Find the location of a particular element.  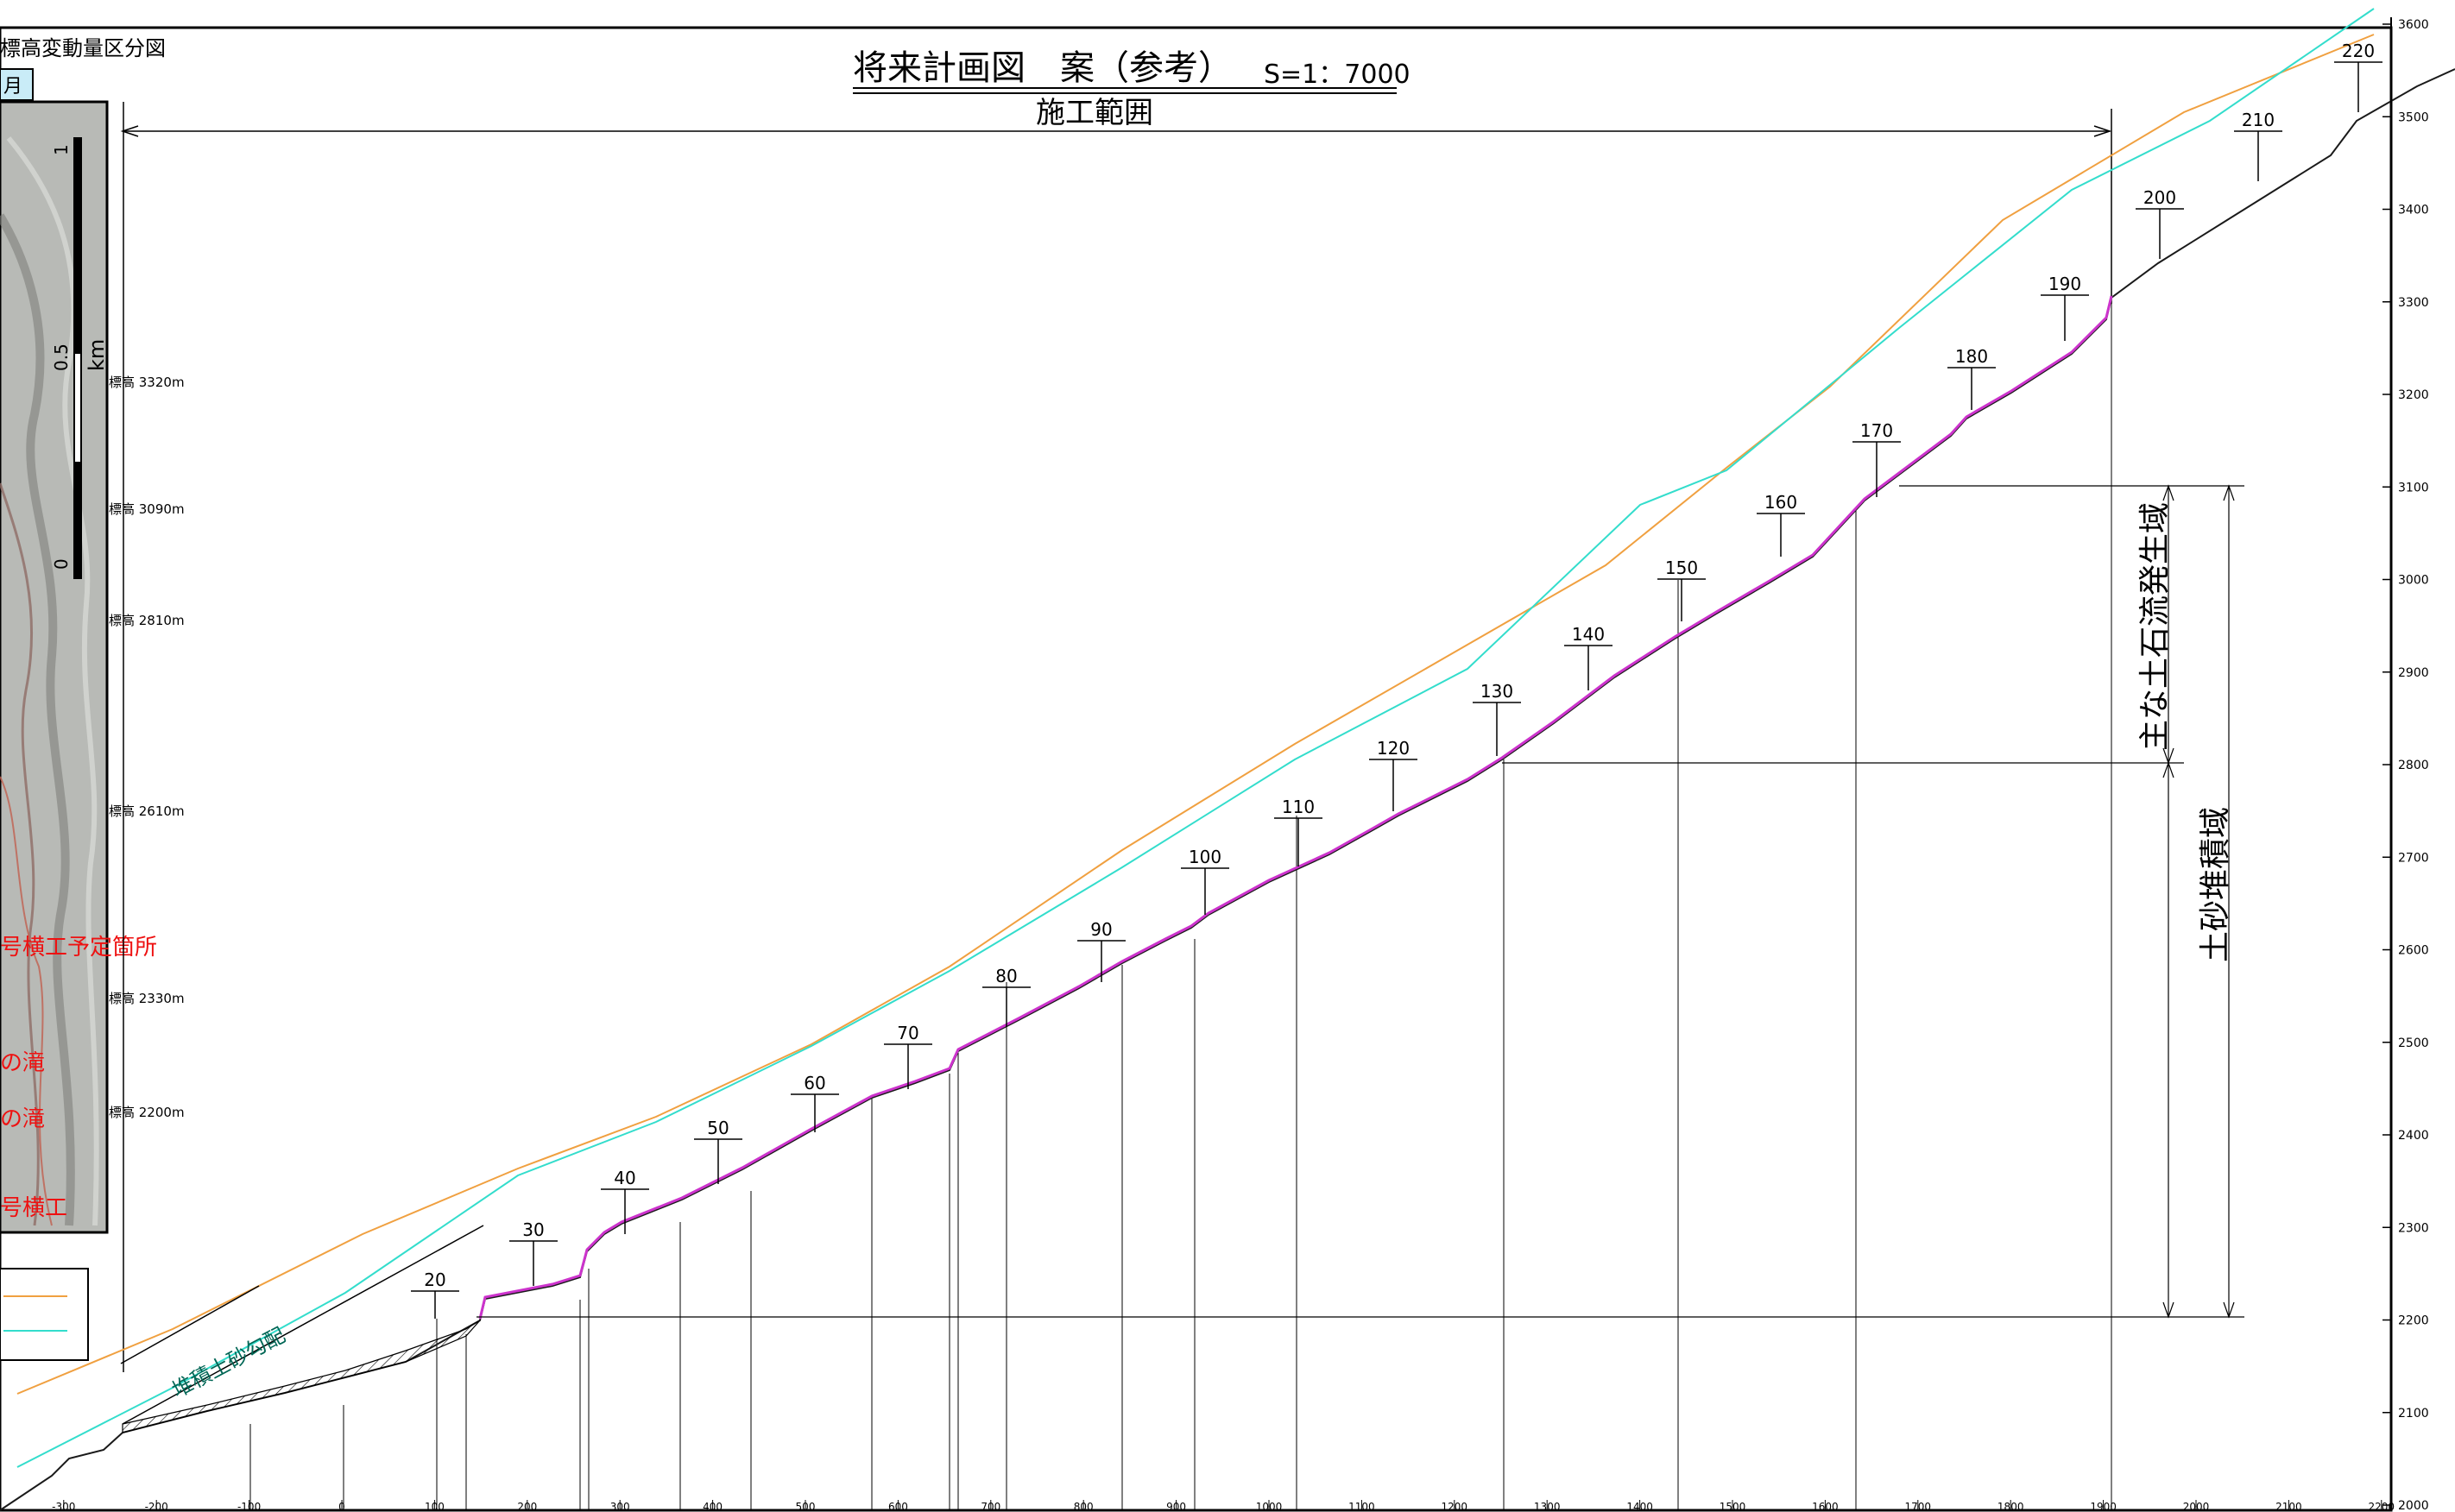

elevation-label: 標高 2200m is located at coordinates (147, 1112).